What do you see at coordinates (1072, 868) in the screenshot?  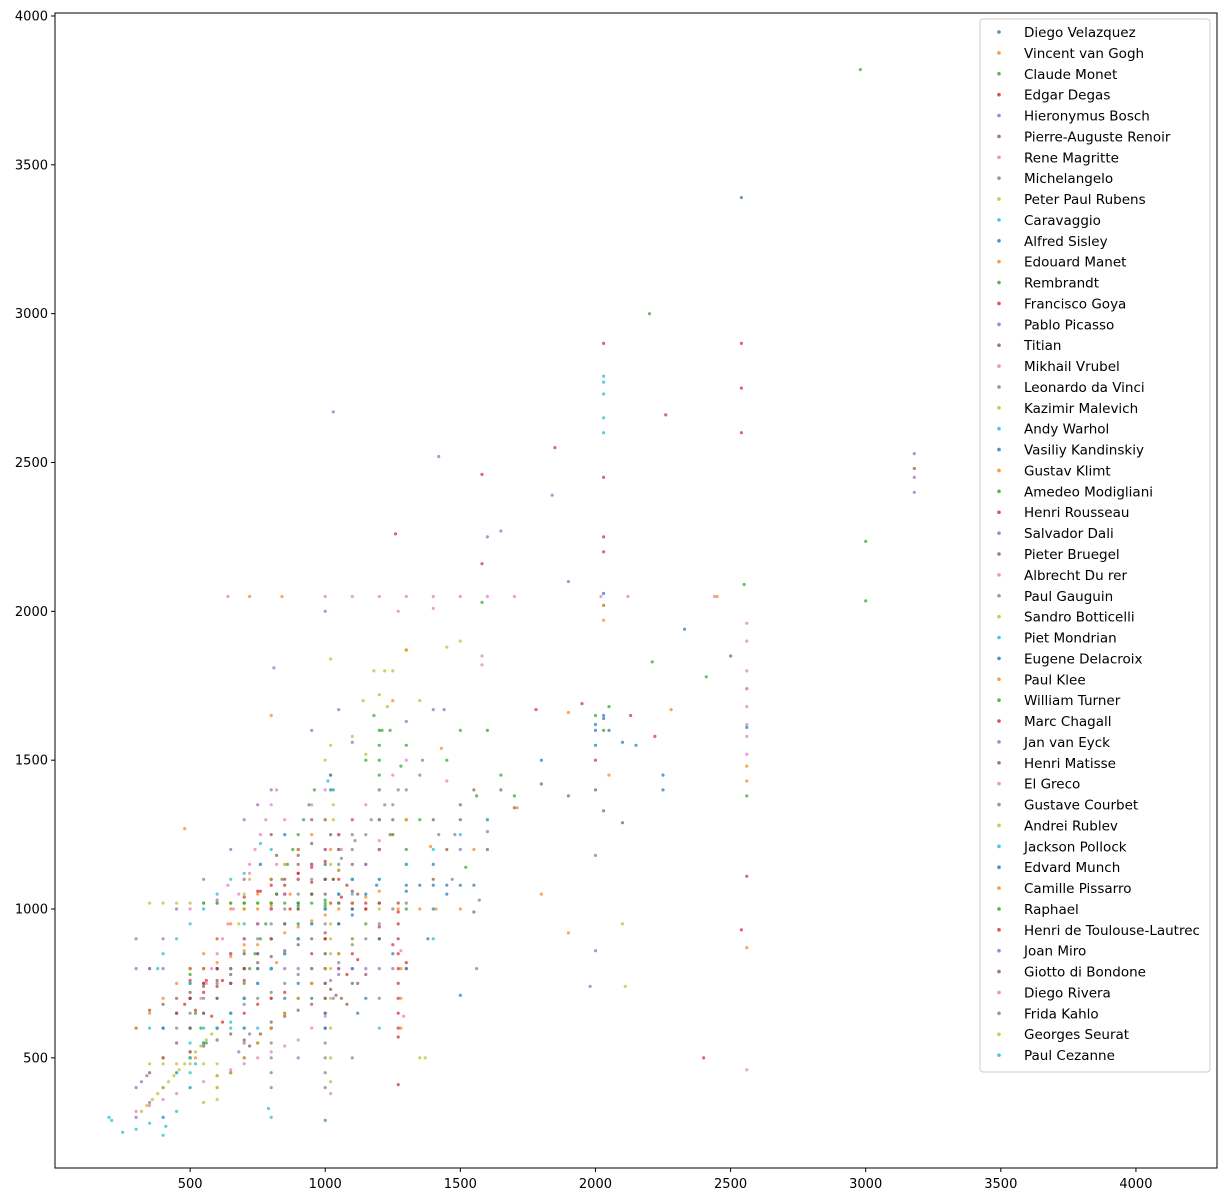 I see `legend-label-40: Edvard Munch` at bounding box center [1072, 868].